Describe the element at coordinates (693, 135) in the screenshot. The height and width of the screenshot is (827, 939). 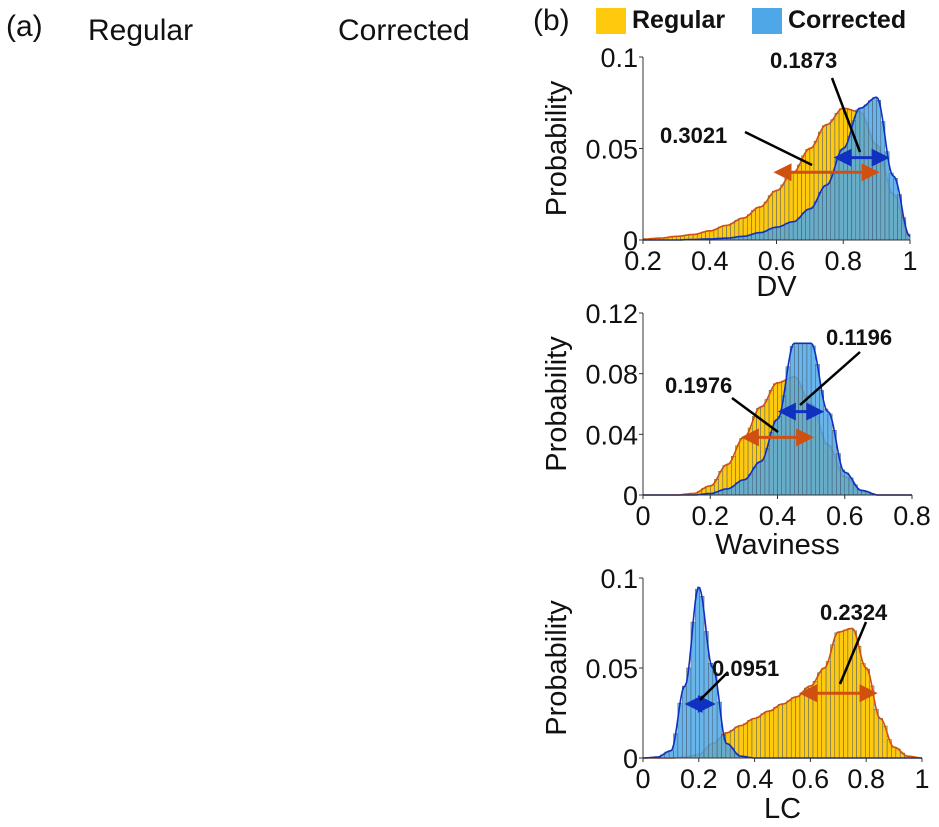
I see `annotation-width-label: 0.3021` at that location.